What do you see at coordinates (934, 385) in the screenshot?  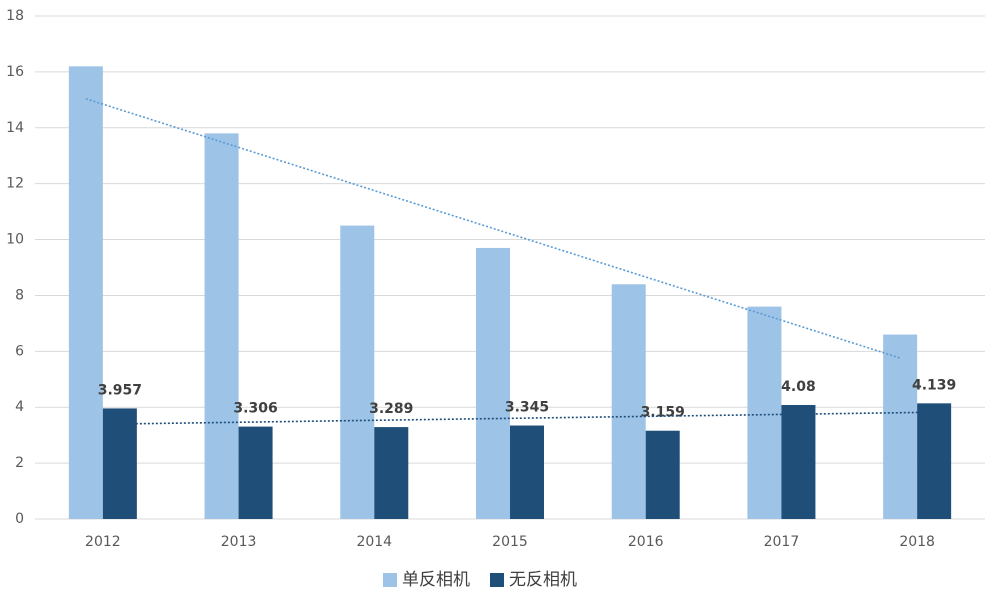 I see `data-label: 4.139` at bounding box center [934, 385].